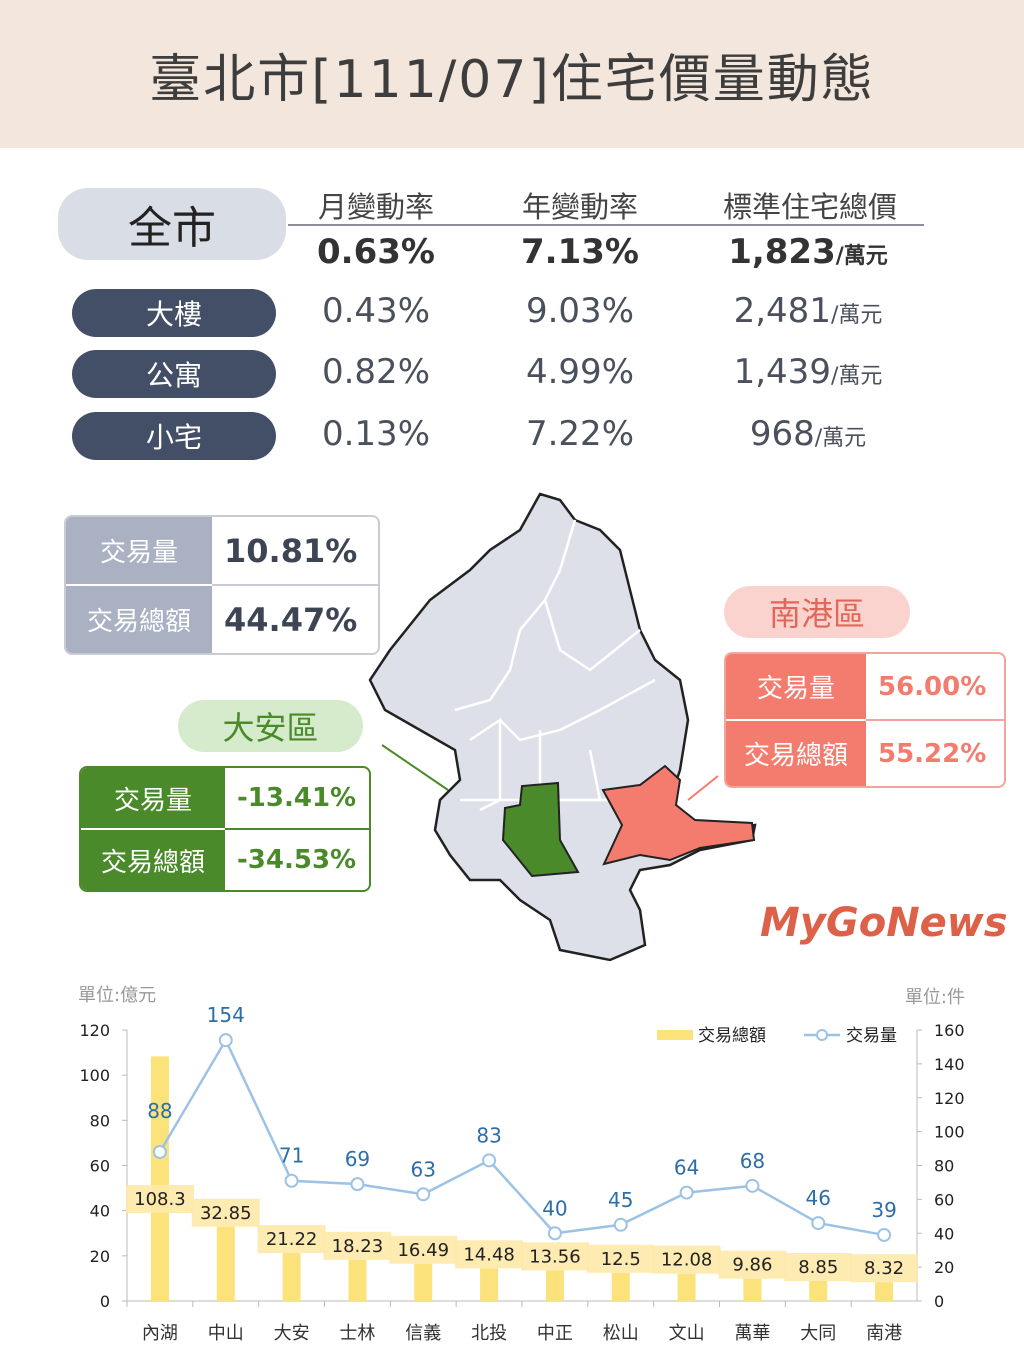 Image resolution: width=1024 pixels, height=1365 pixels. I want to click on x-label: 內湖, so click(160, 1333).